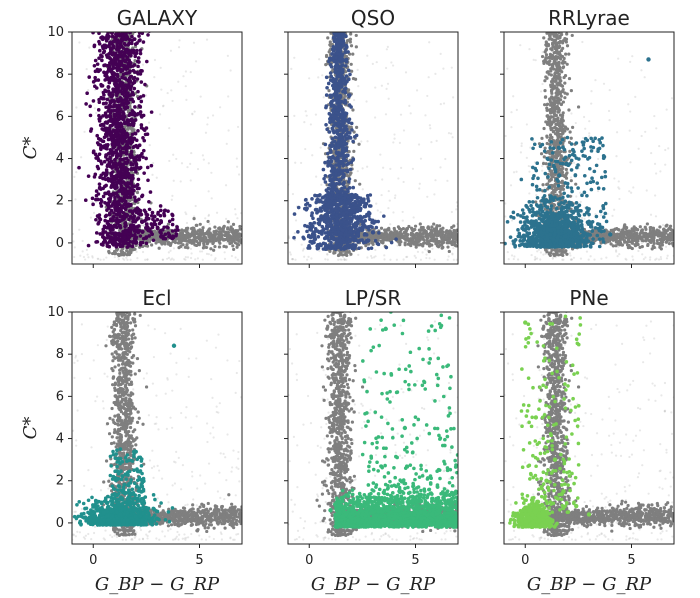  I want to click on y-axis-label: C*, so click(30, 148).